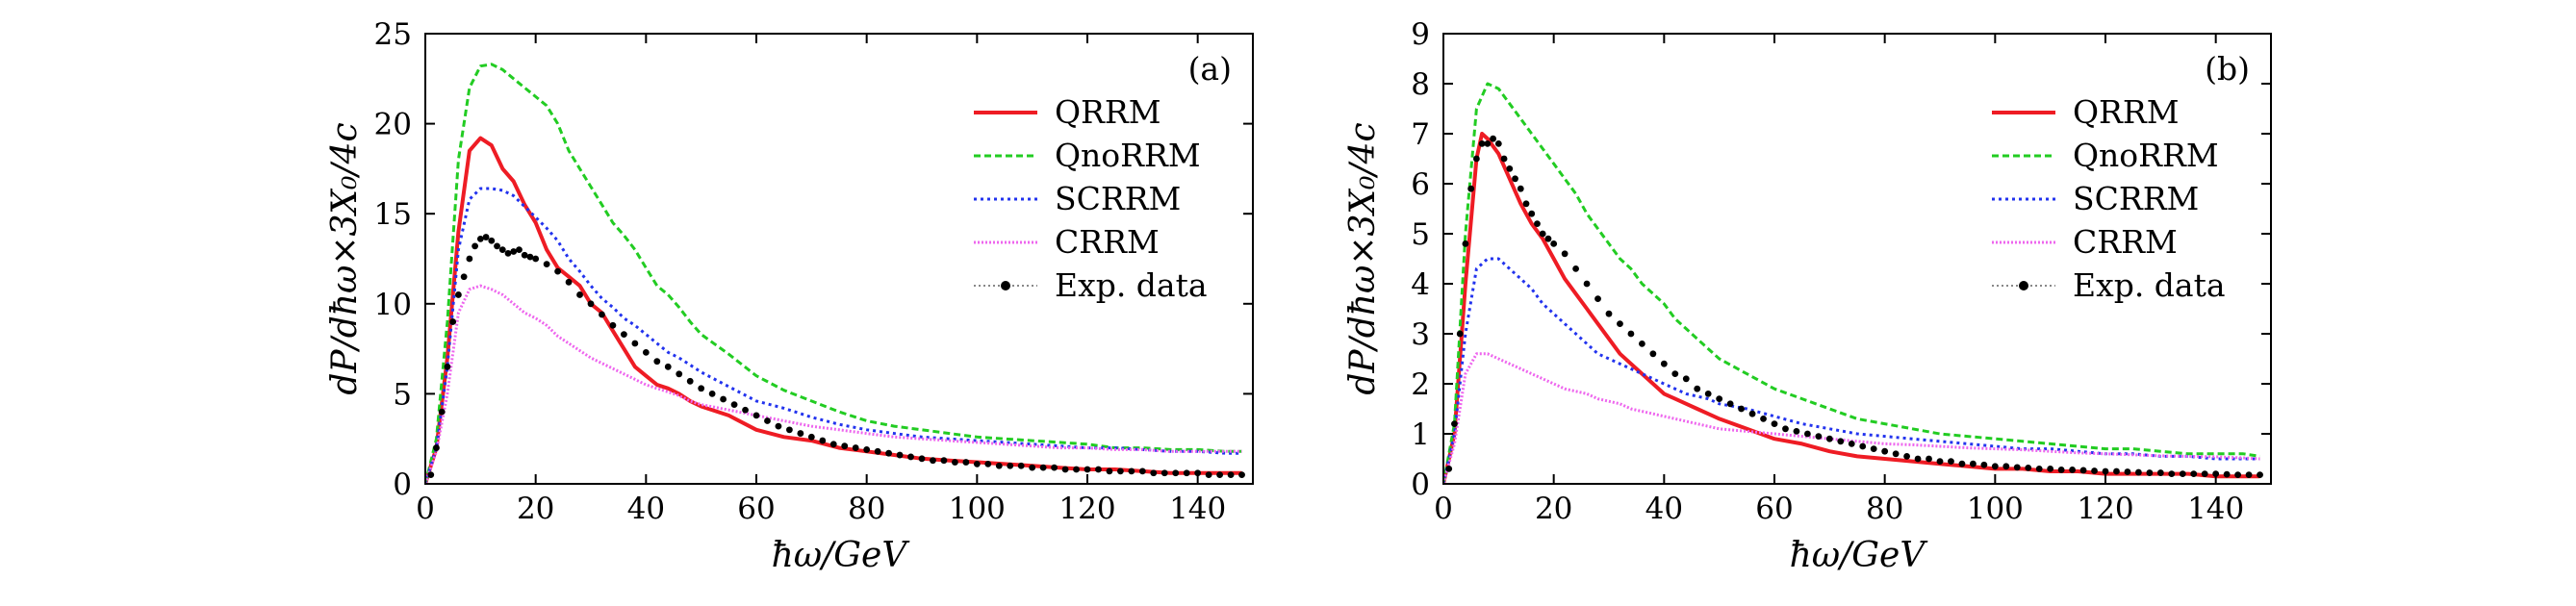 The image size is (2576, 606). I want to click on x-tick-label: 100, so click(1995, 509).